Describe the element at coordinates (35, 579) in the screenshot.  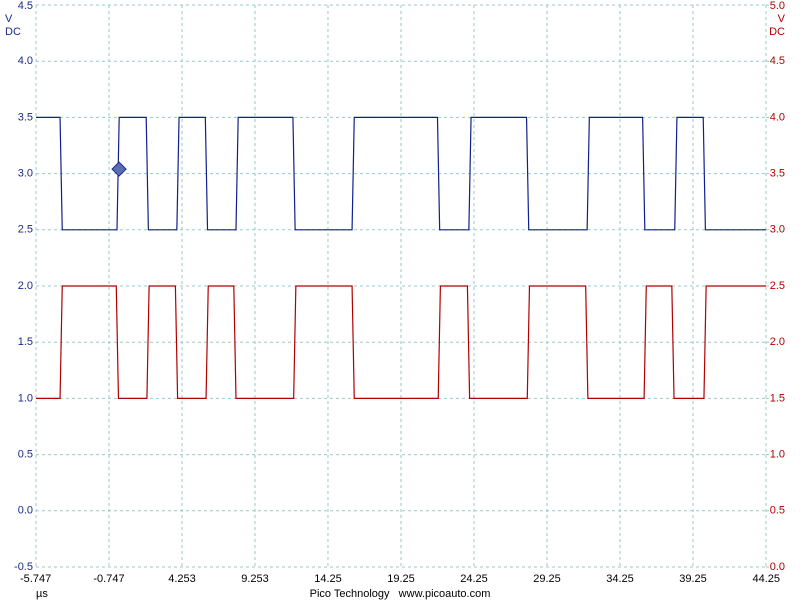
I see `x-tick-label: -5.747` at that location.